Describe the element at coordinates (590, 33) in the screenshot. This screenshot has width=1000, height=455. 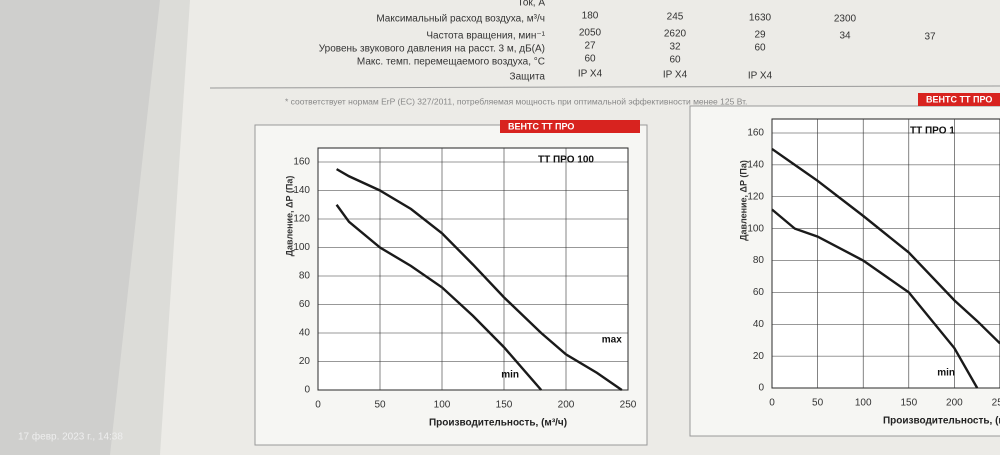
I see `cell: 2050` at that location.